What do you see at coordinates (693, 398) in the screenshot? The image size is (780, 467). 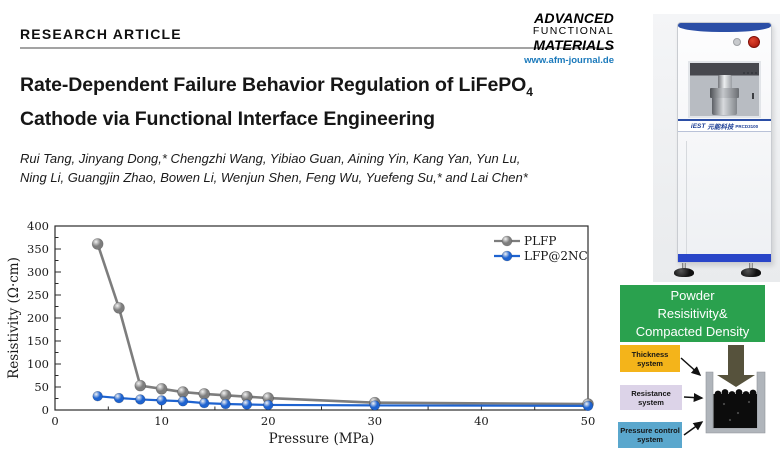 I see `resistance-arrow` at bounding box center [693, 398].